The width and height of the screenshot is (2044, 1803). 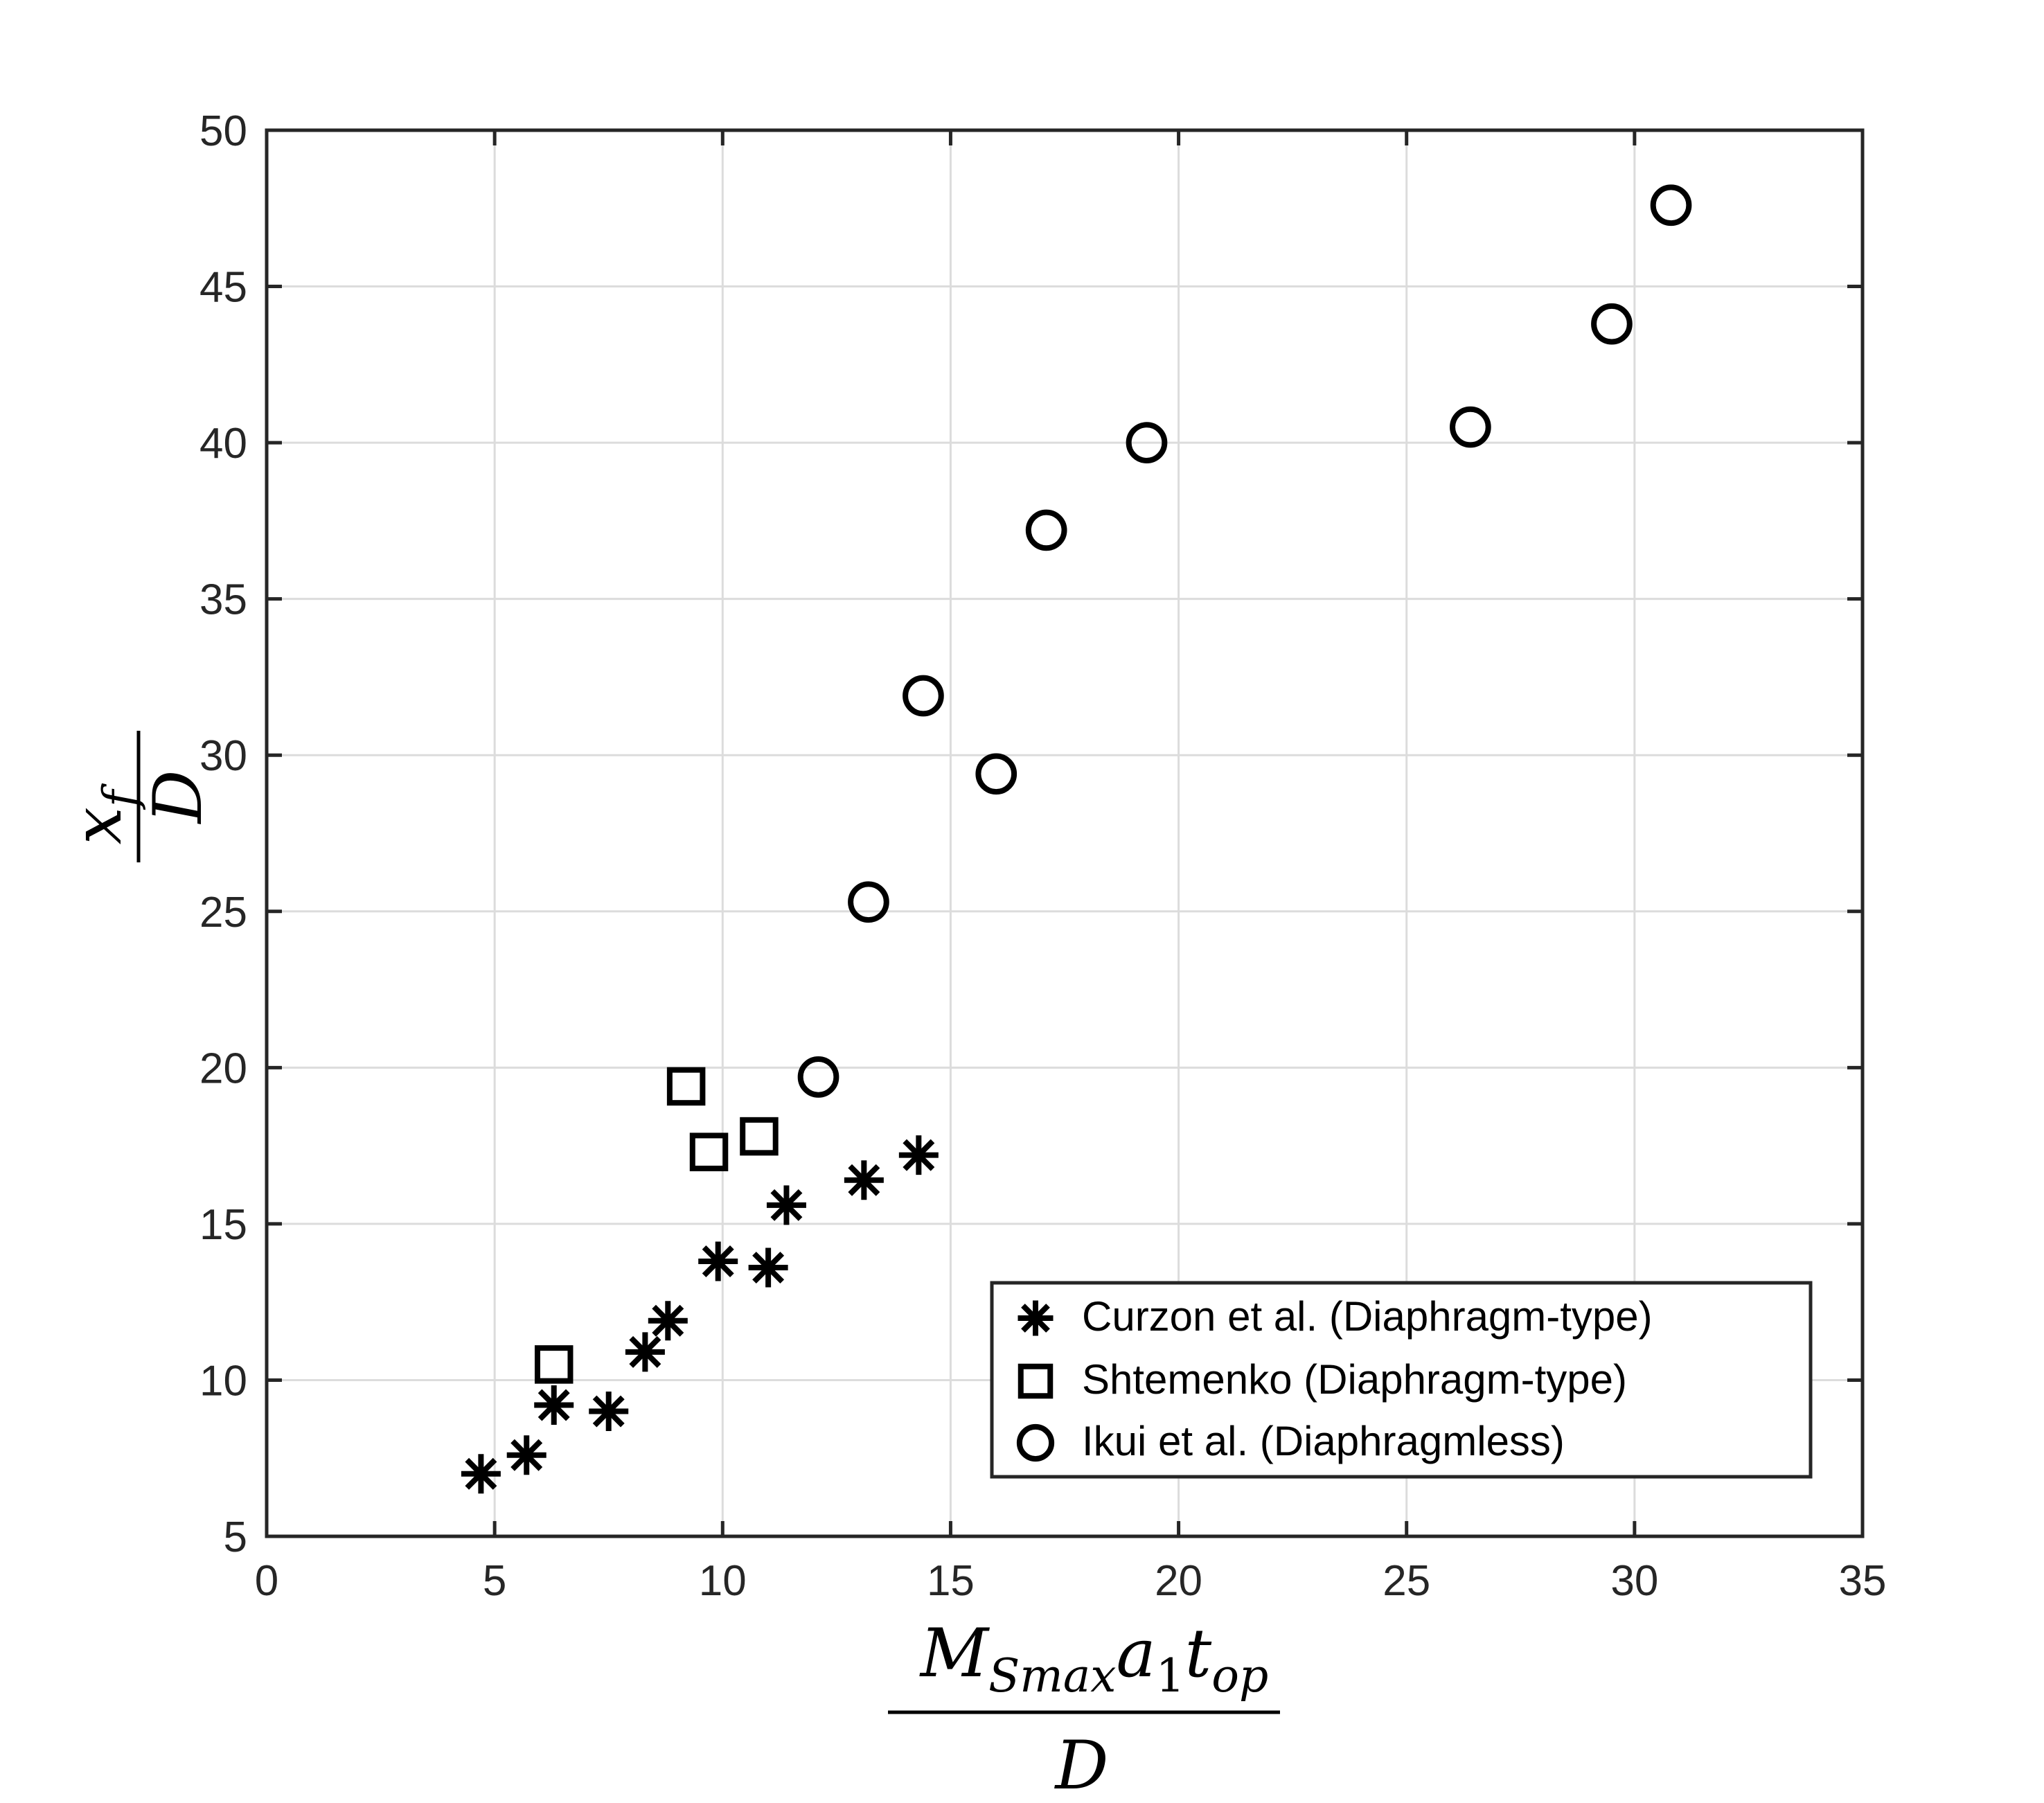 I want to click on x-tick-label: 20, so click(x=1178, y=1581).